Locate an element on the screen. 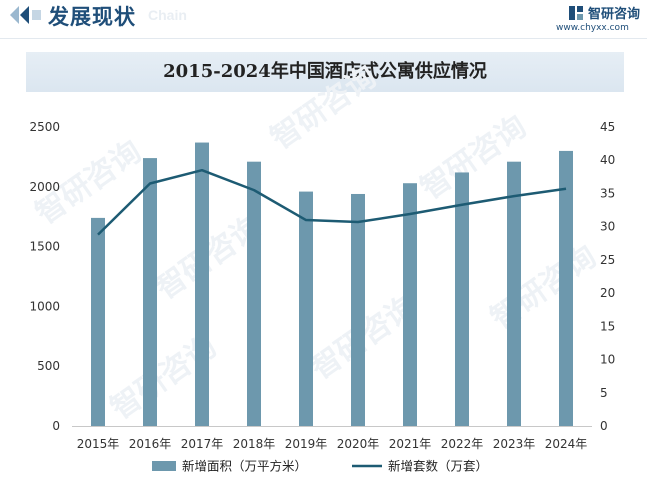  brand-logo-icon is located at coordinates (576, 13).